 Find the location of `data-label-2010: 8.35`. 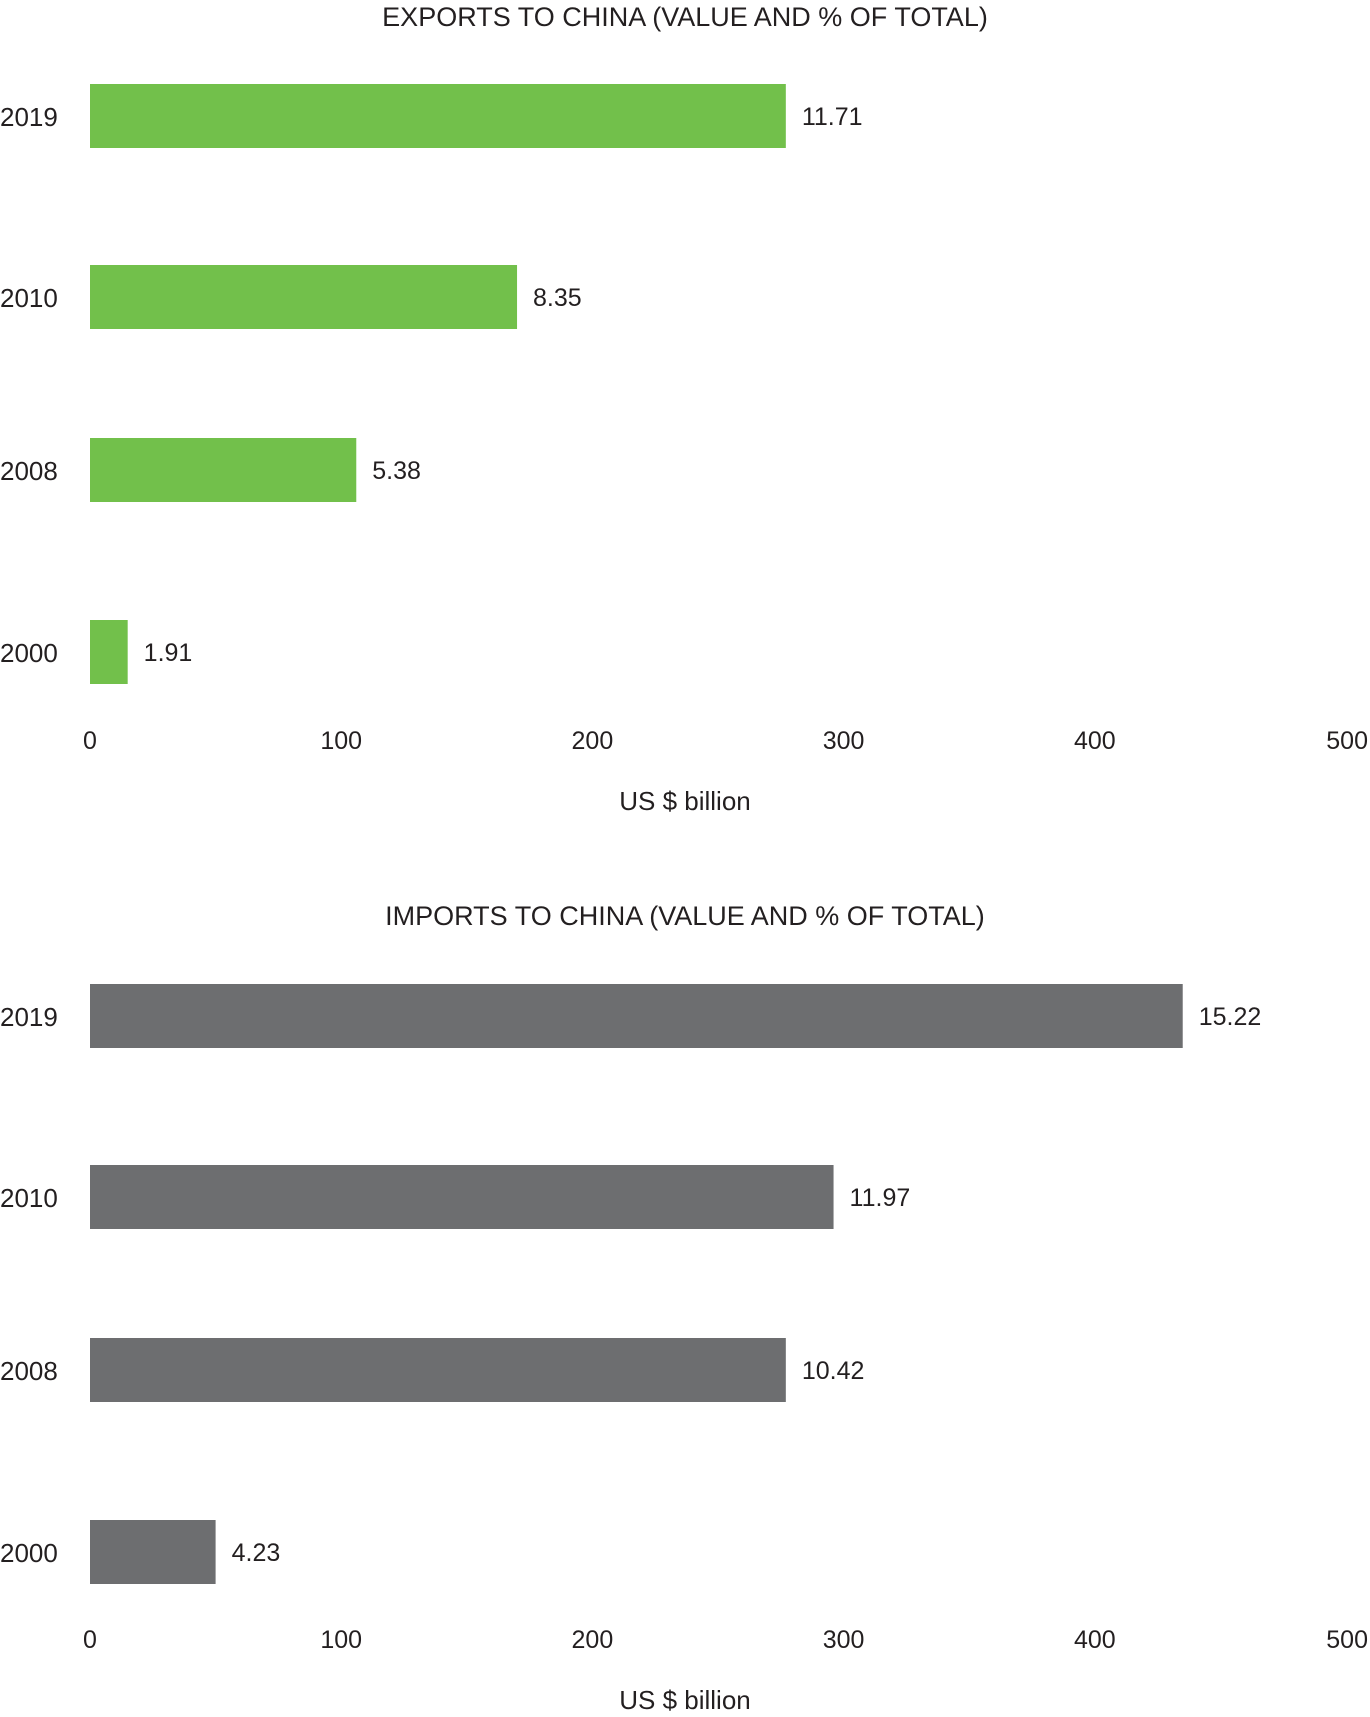

data-label-2010: 8.35 is located at coordinates (557, 298).